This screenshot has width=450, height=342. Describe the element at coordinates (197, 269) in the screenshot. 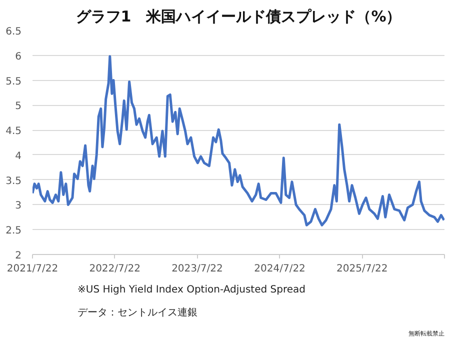

I see `x-tick-label: 2023/7/22` at that location.